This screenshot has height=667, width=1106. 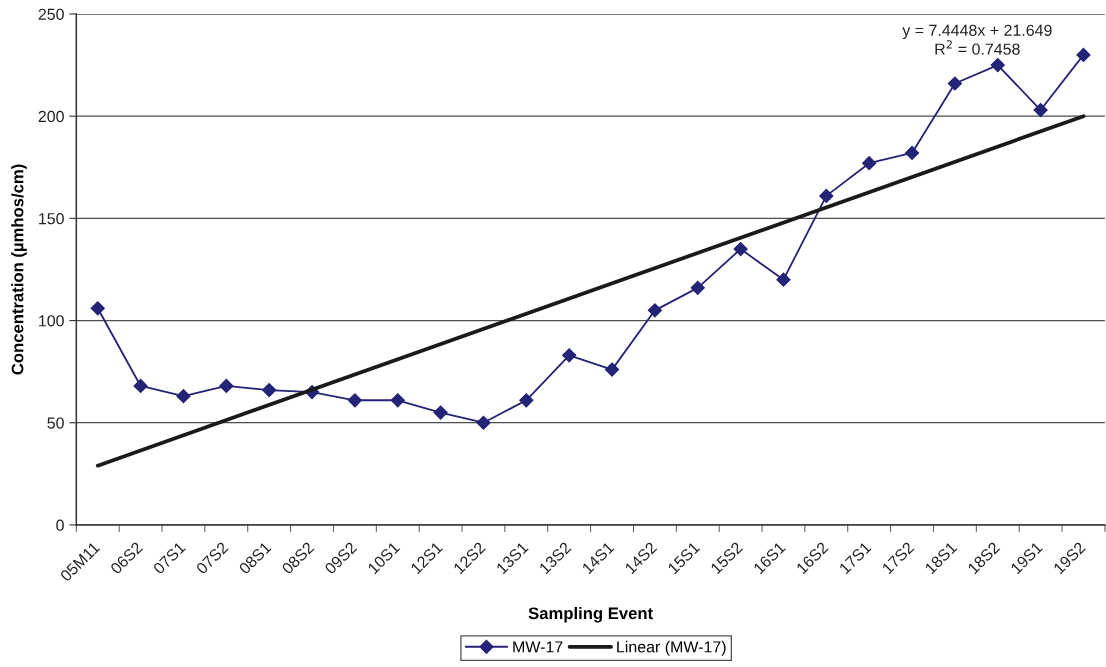 What do you see at coordinates (51, 321) in the screenshot?
I see `y-tick-label: 100` at bounding box center [51, 321].